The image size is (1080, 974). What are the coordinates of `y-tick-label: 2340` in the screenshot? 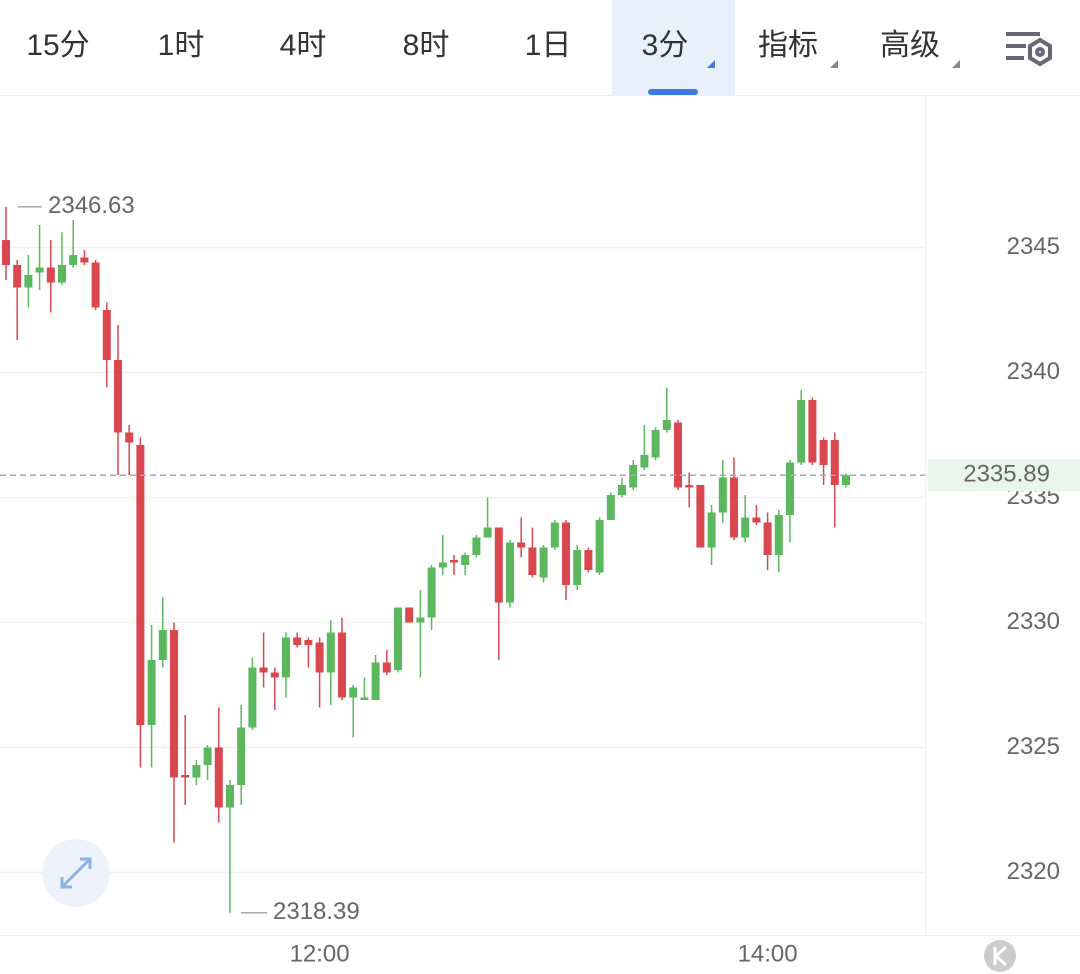 It's located at (1033, 371).